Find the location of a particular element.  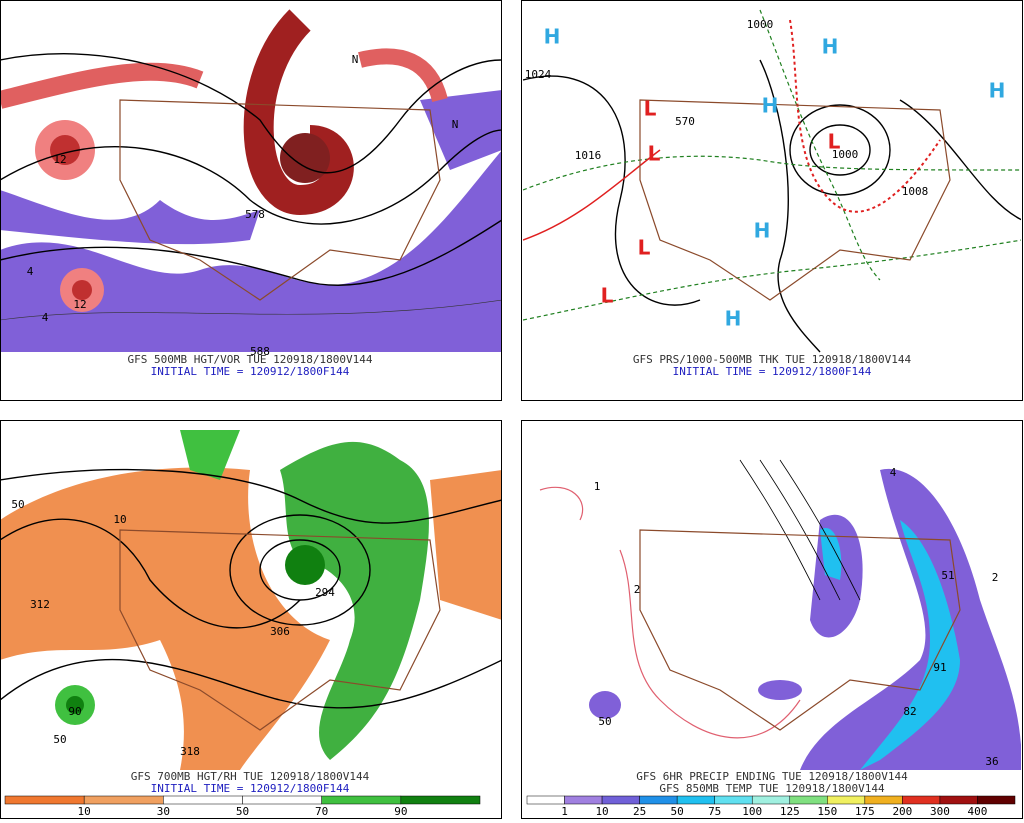

map-label: 306 is located at coordinates (280, 631).